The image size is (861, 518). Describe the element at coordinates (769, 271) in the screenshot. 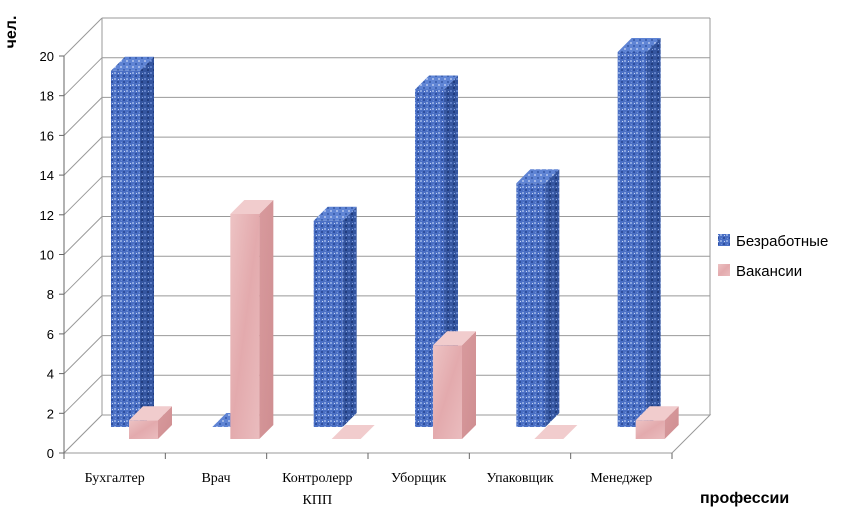

I see `legend-label-vacancies: Вакансии` at that location.